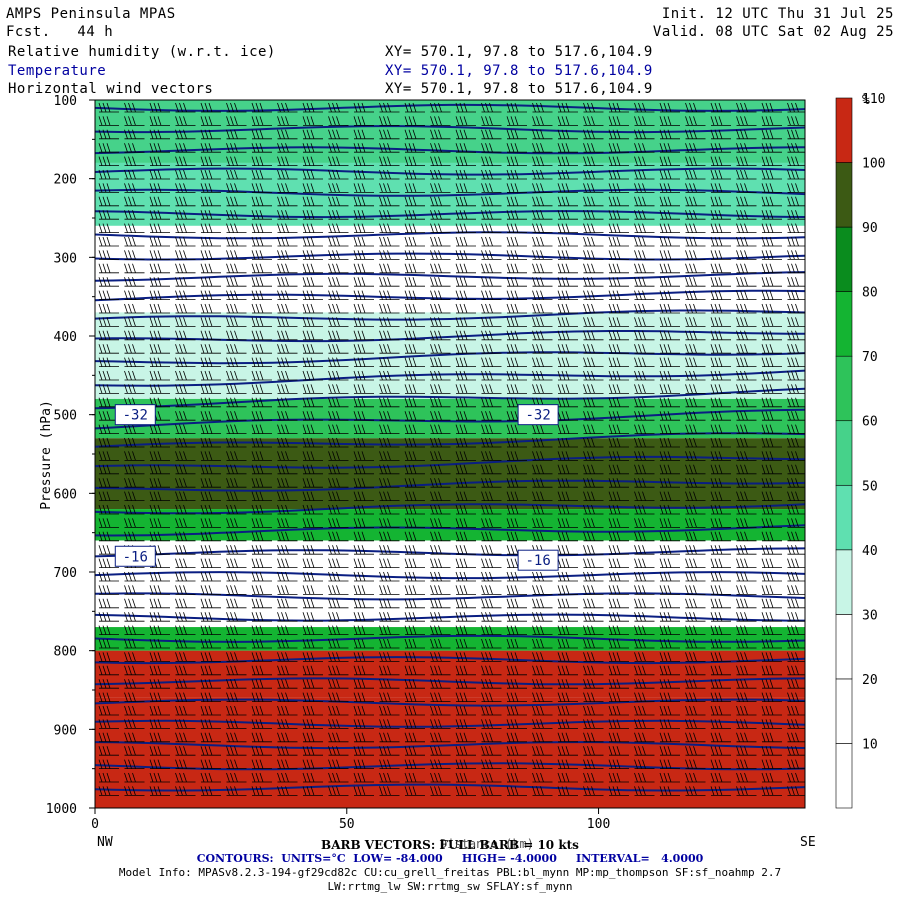 This screenshot has width=900, height=900. What do you see at coordinates (773, 32) in the screenshot?
I see `valid-time: Valid. 08 UTC Sat 02 Aug 25` at bounding box center [773, 32].